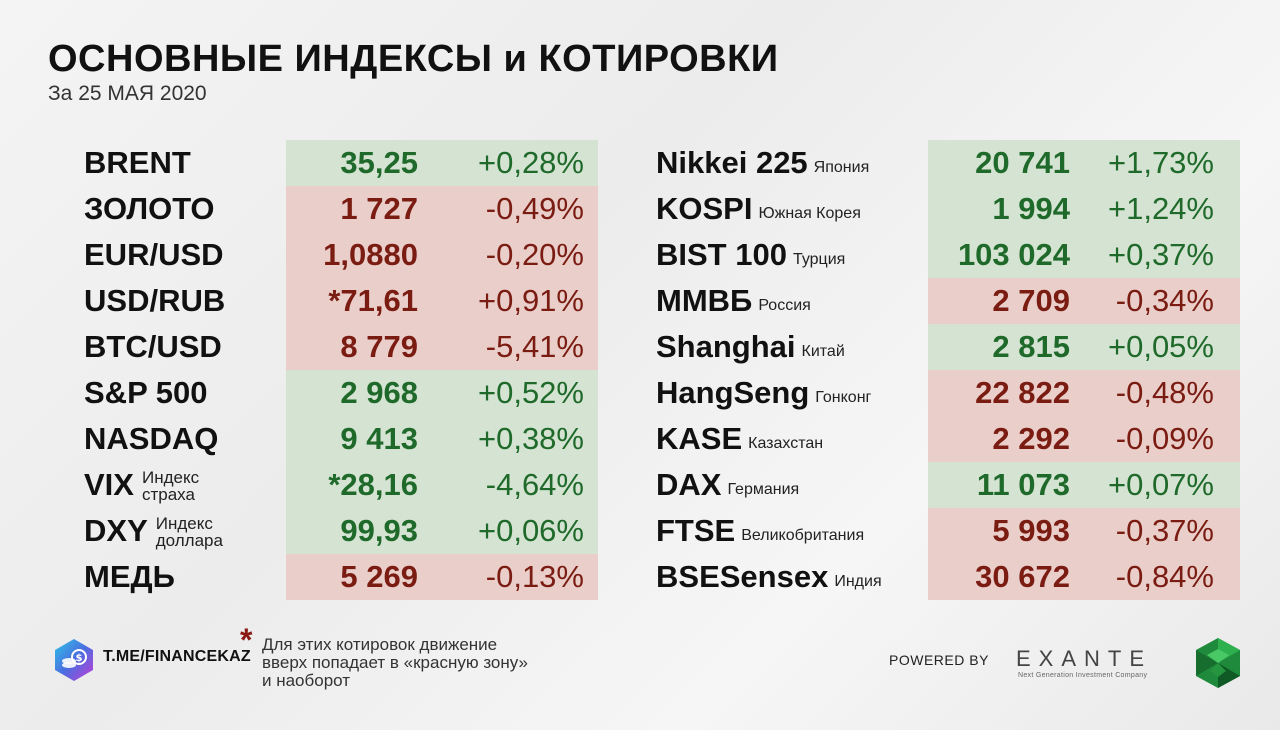  What do you see at coordinates (413, 59) in the screenshot?
I see `page-title: ОСНОВНЫЕ ИНДЕКСЫ и КОТИРОВКИ` at bounding box center [413, 59].